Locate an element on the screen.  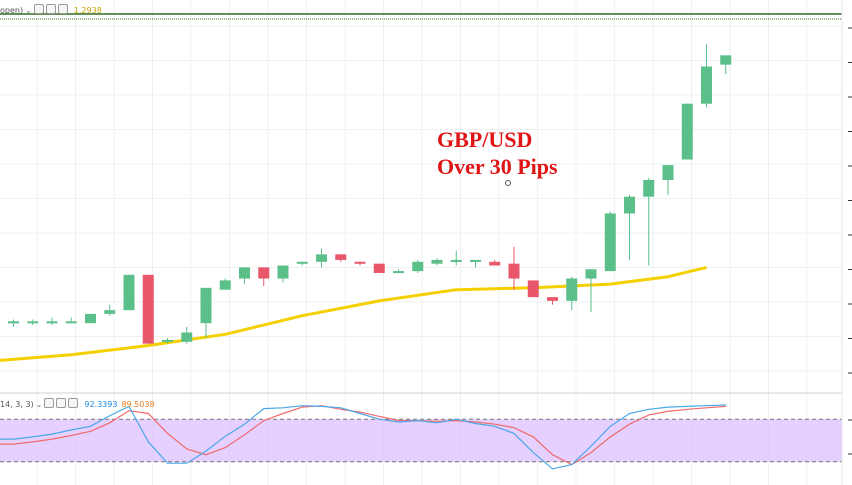
right-price-axis is located at coordinates (847, 242).